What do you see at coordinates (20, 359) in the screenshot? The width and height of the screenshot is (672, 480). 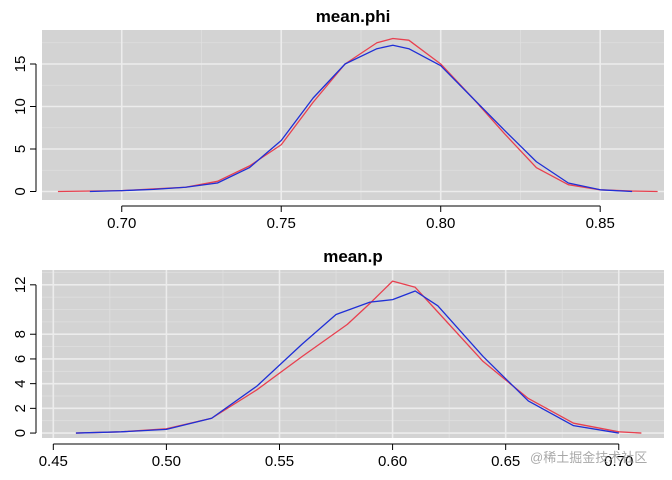 I see `y-tick-label: 6` at bounding box center [20, 359].